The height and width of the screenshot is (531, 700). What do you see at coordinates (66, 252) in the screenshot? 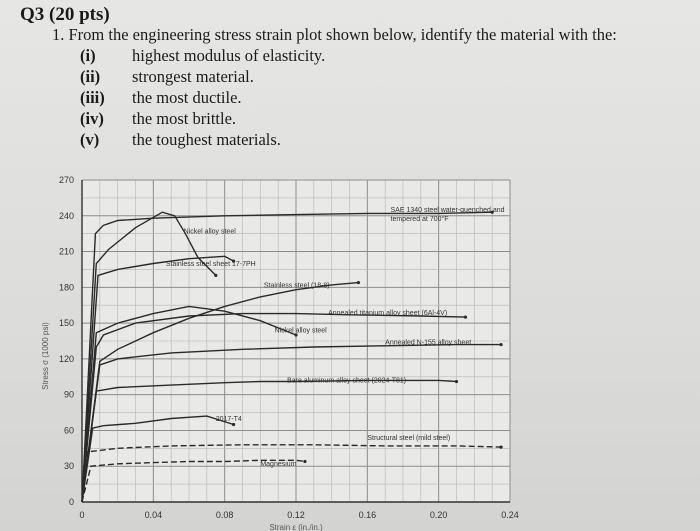
I see `y-tick-label: 210` at bounding box center [66, 252].